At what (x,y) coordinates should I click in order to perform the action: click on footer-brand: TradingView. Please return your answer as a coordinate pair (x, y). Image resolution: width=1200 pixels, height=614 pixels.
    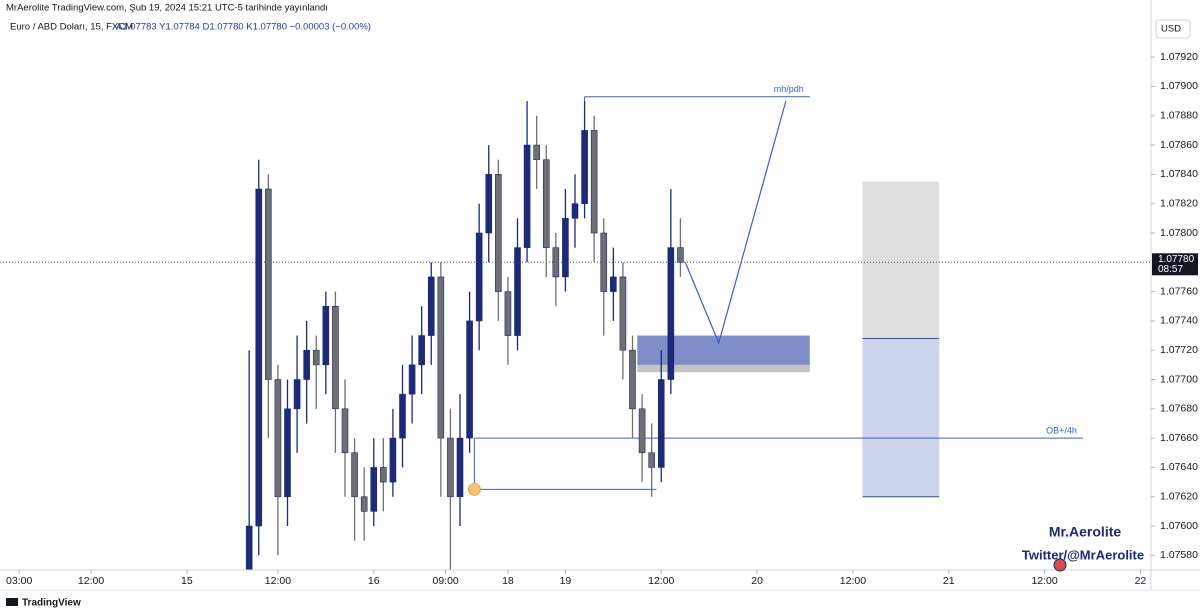
    Looking at the image, I should click on (51, 603).